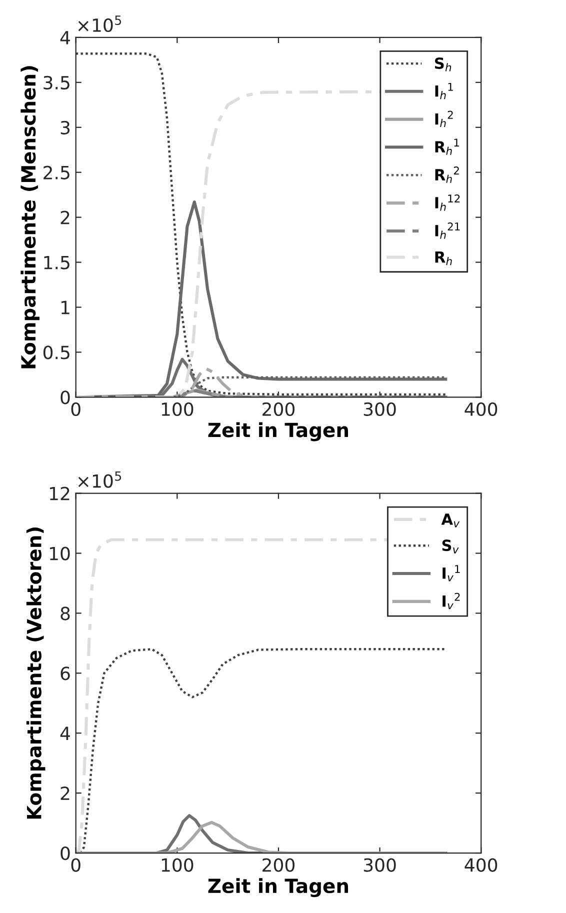  I want to click on y-tick-label: 3.5, so click(57, 83).